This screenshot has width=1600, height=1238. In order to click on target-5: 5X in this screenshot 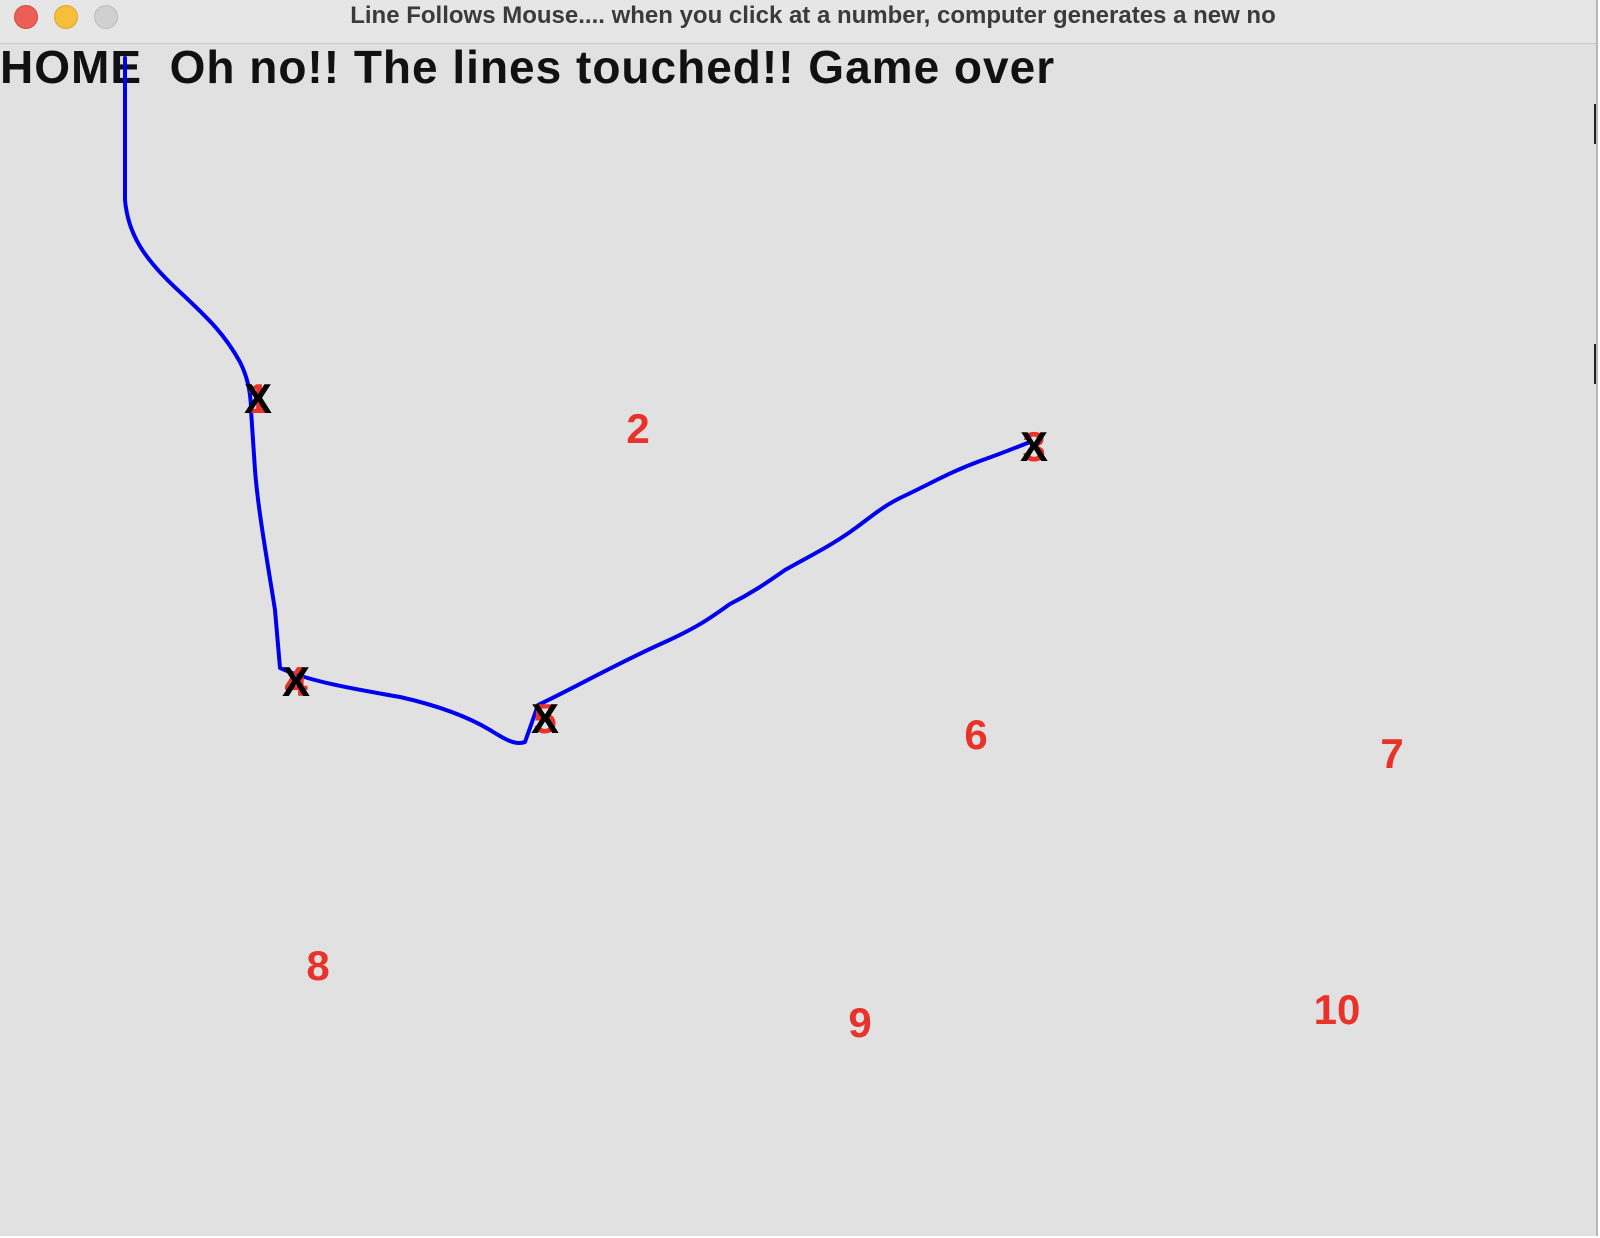, I will do `click(545, 718)`.